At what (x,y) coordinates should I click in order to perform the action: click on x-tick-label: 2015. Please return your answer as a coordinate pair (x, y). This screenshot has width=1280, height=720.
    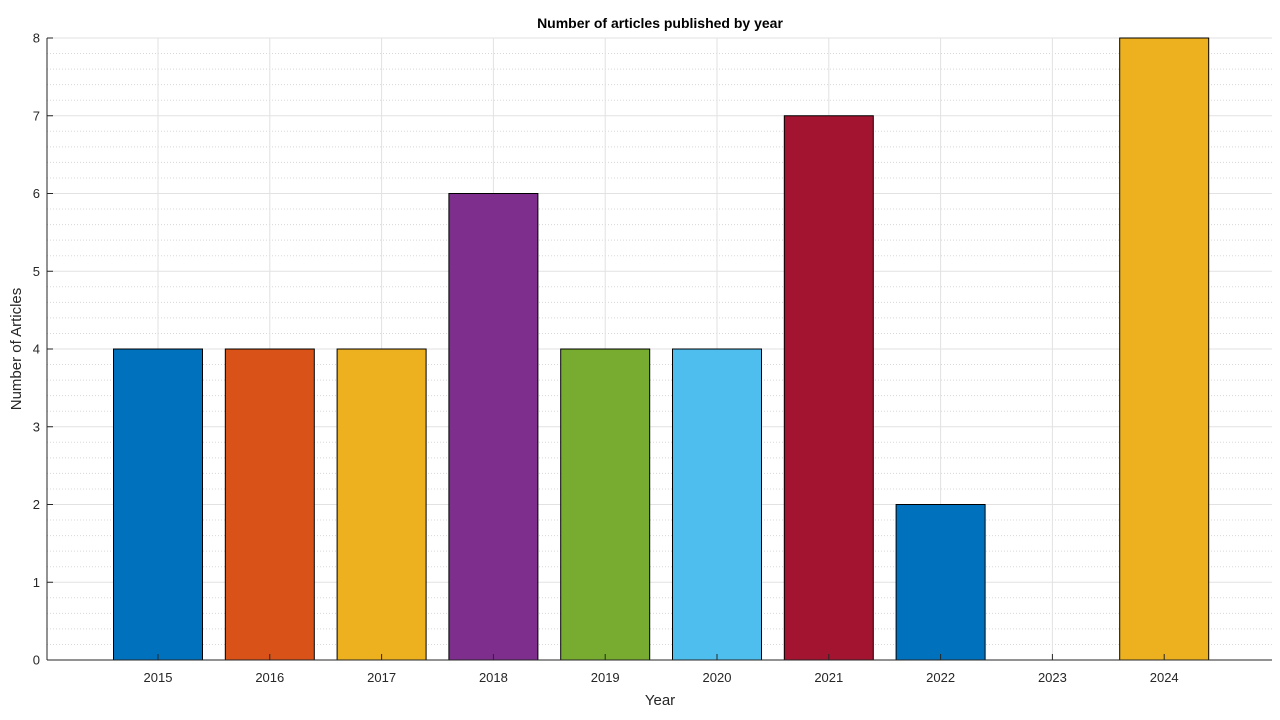
    Looking at the image, I should click on (158, 677).